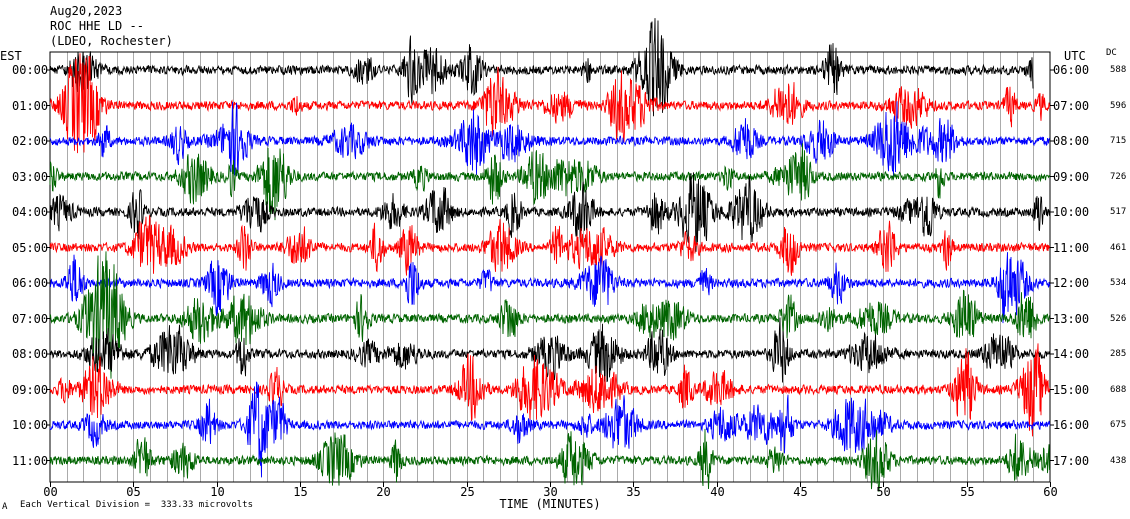 The width and height of the screenshot is (1130, 519). Describe the element at coordinates (1118, 318) in the screenshot. I see `dc-offset-value: 526` at that location.